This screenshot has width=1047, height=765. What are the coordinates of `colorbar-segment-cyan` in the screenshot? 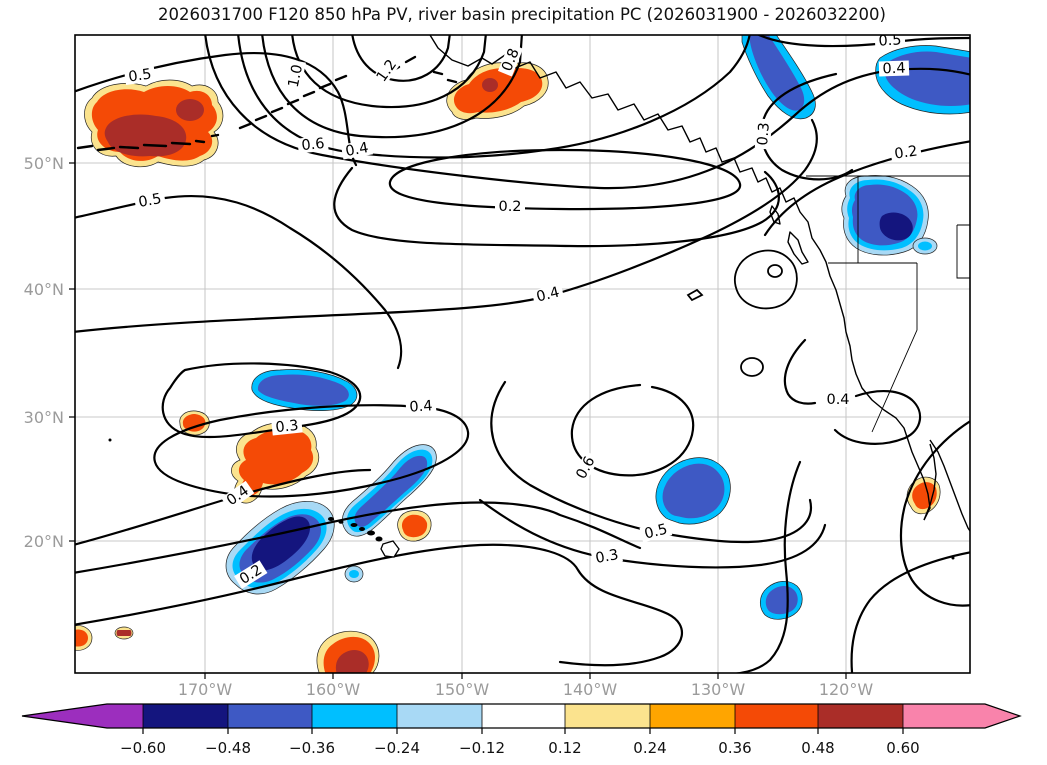 It's located at (354, 716).